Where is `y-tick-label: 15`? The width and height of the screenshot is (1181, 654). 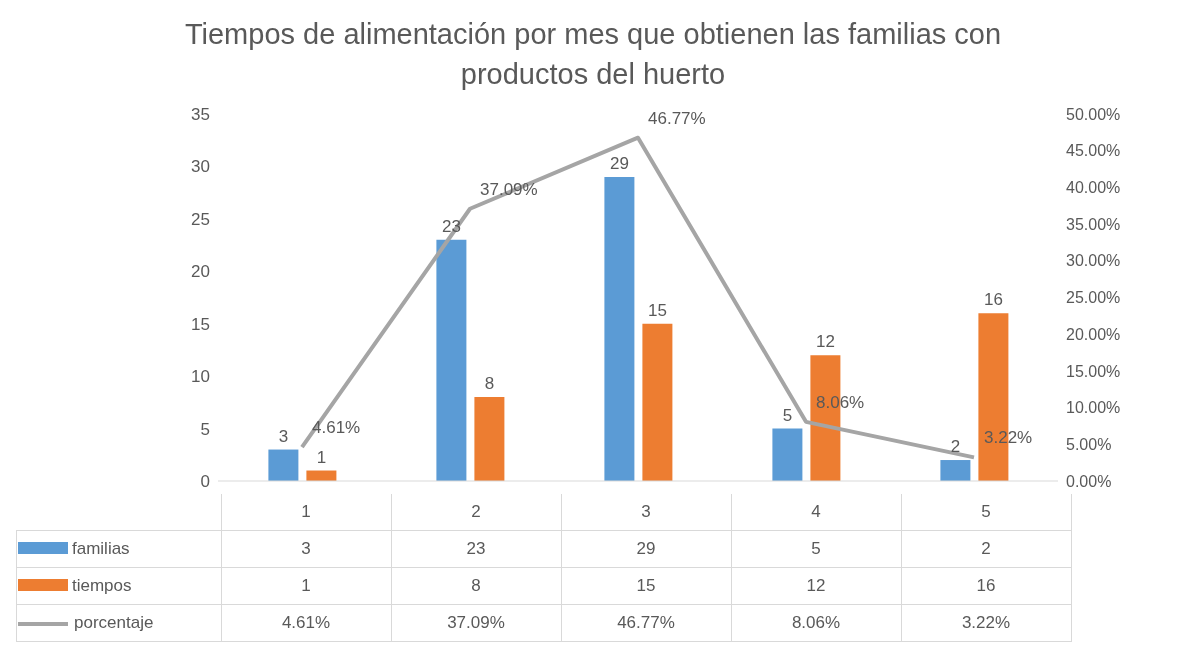 y-tick-label: 15 is located at coordinates (200, 324).